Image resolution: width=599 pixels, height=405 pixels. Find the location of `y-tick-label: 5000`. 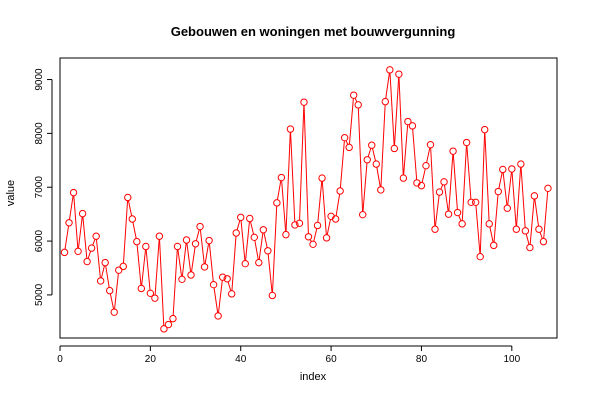

y-tick-label: 5000 is located at coordinates (39, 294).